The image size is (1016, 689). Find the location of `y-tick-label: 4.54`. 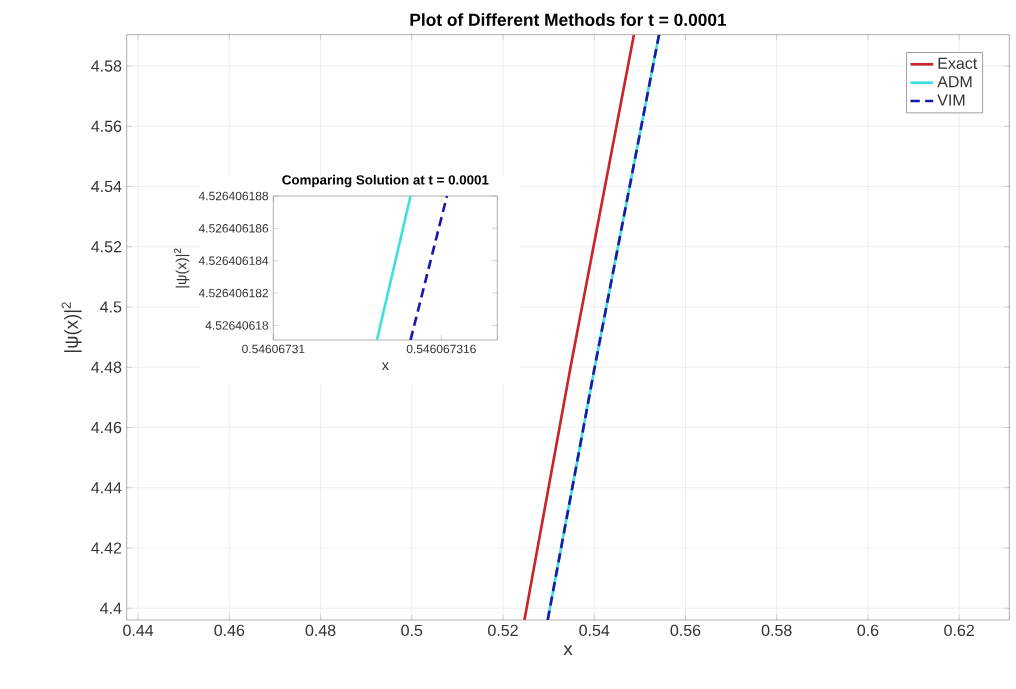

y-tick-label: 4.54 is located at coordinates (106, 186).